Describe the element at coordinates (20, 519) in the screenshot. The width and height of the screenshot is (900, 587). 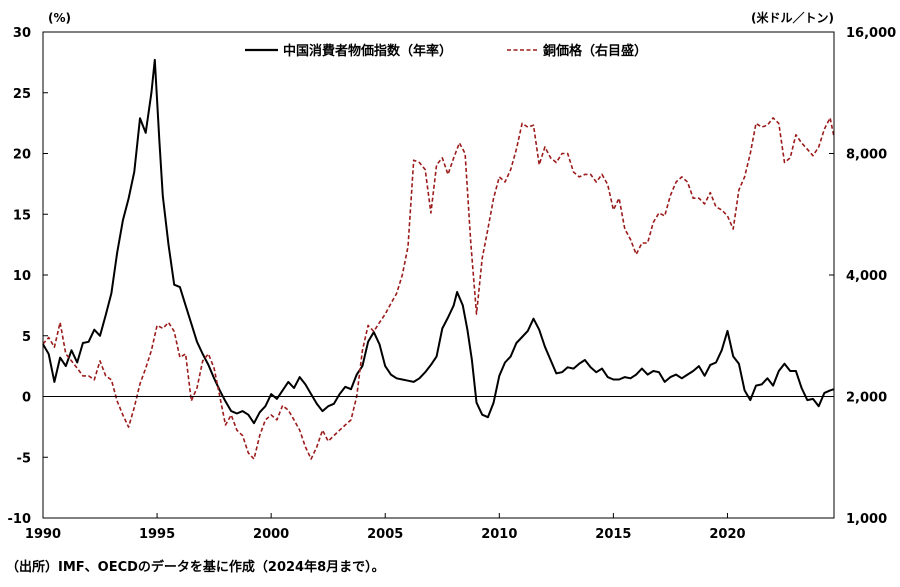
I see `left-tick-label: -10` at that location.